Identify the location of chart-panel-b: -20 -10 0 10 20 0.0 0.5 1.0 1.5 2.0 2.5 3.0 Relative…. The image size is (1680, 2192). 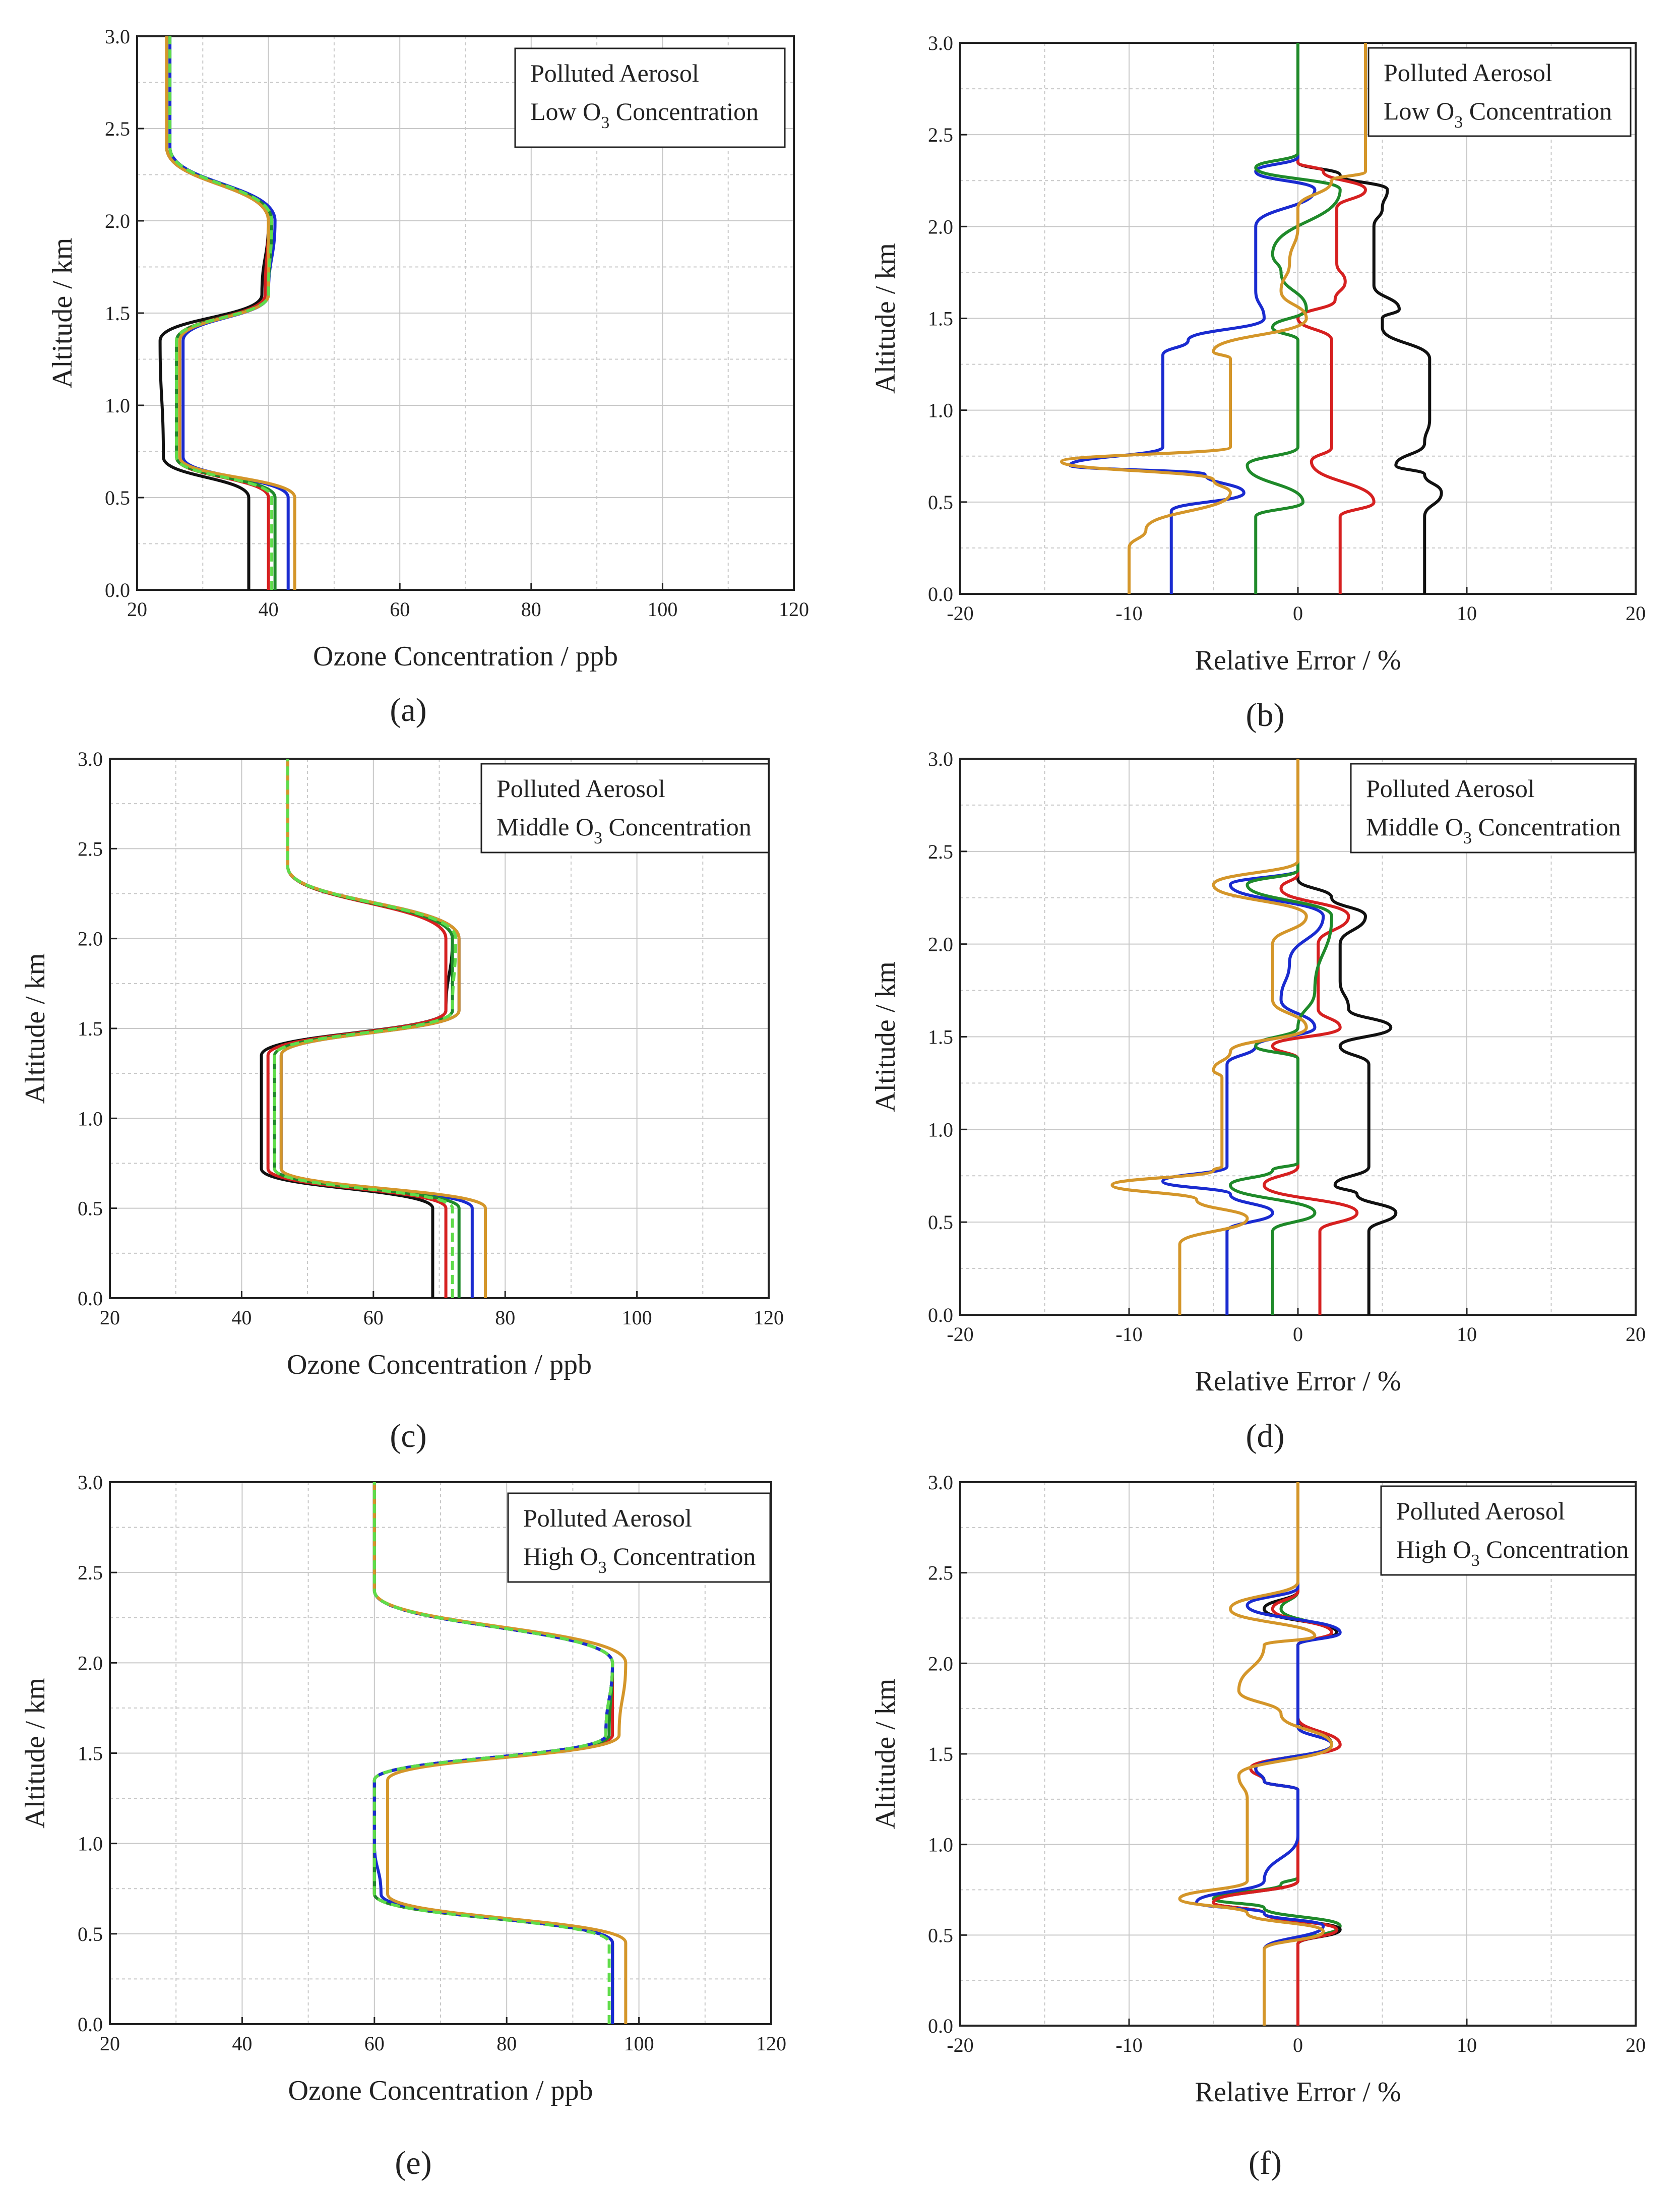
(1258, 383).